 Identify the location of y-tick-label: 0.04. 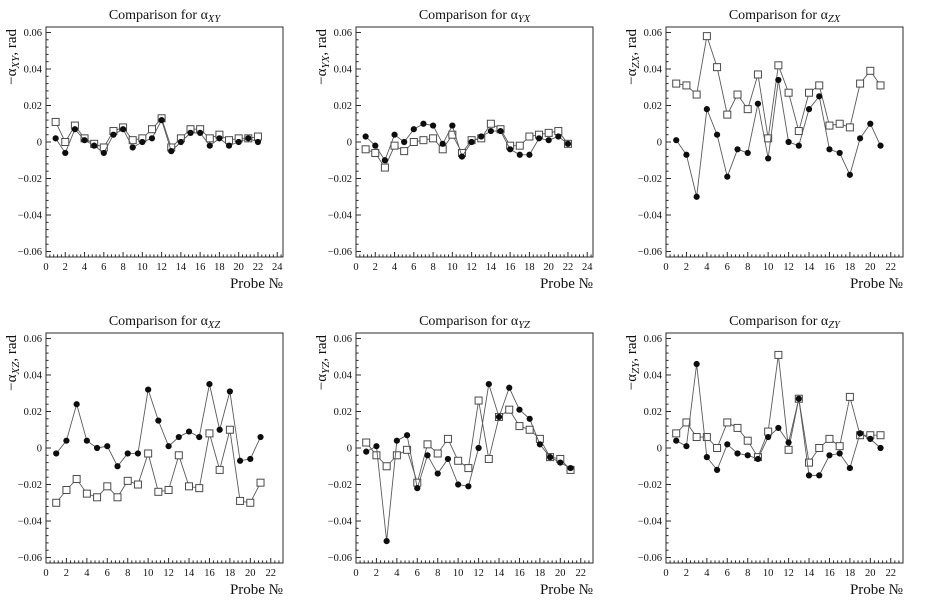
(343, 69).